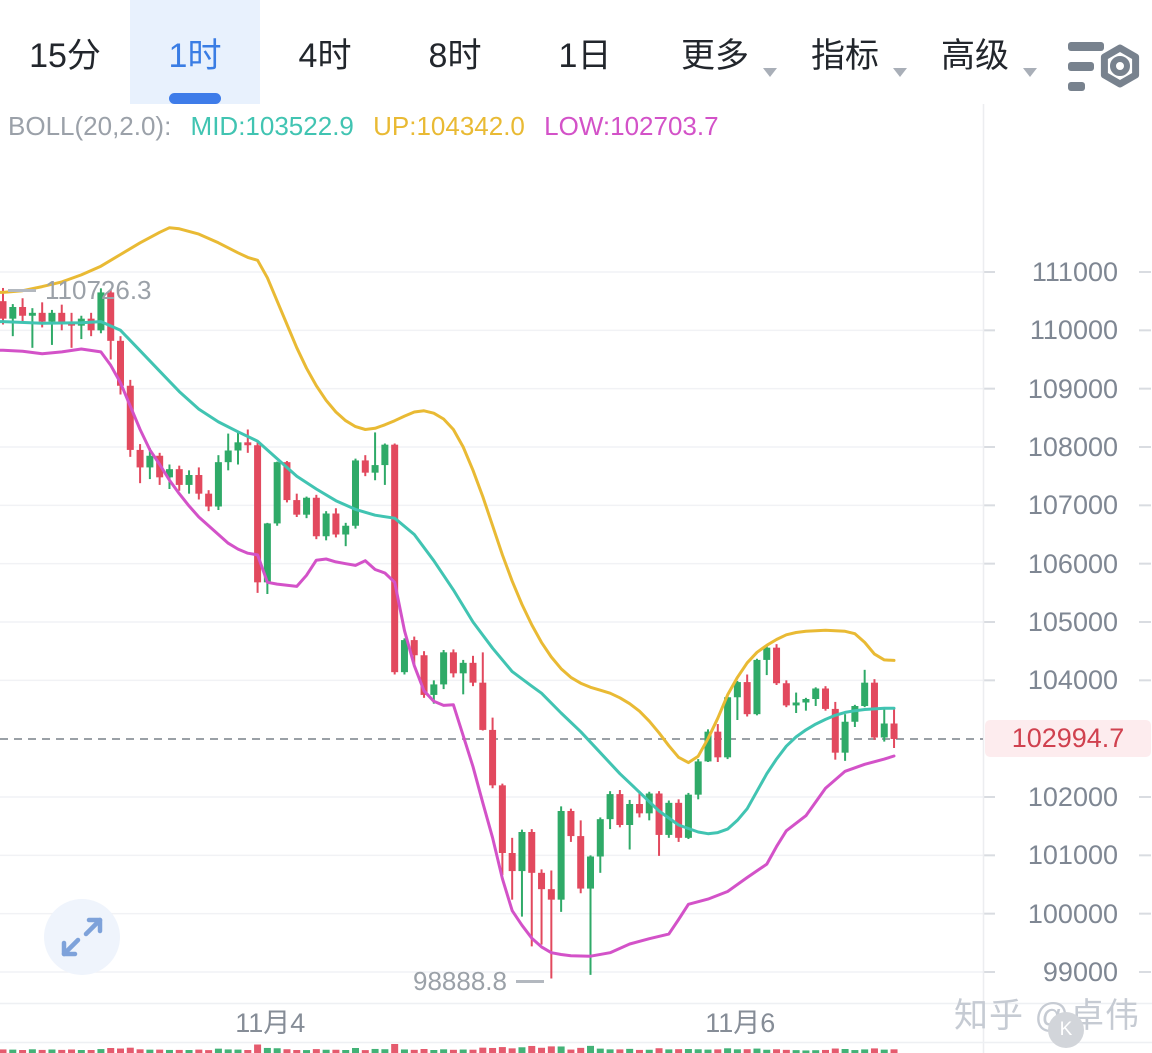 The width and height of the screenshot is (1152, 1053). I want to click on tab-label: 1日, so click(585, 55).